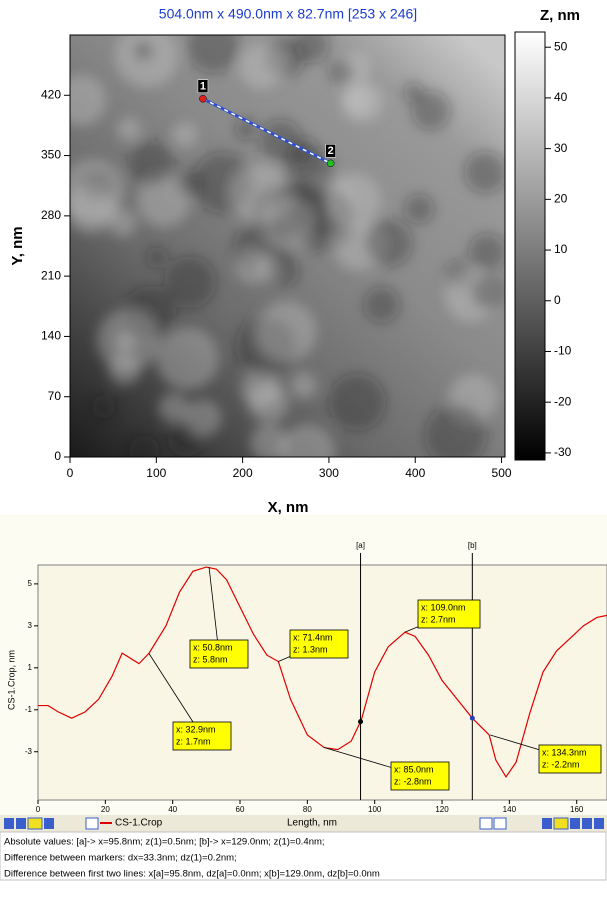 The height and width of the screenshot is (901, 607). What do you see at coordinates (563, 401) in the screenshot?
I see `colorbar-tick-label: -20` at bounding box center [563, 401].